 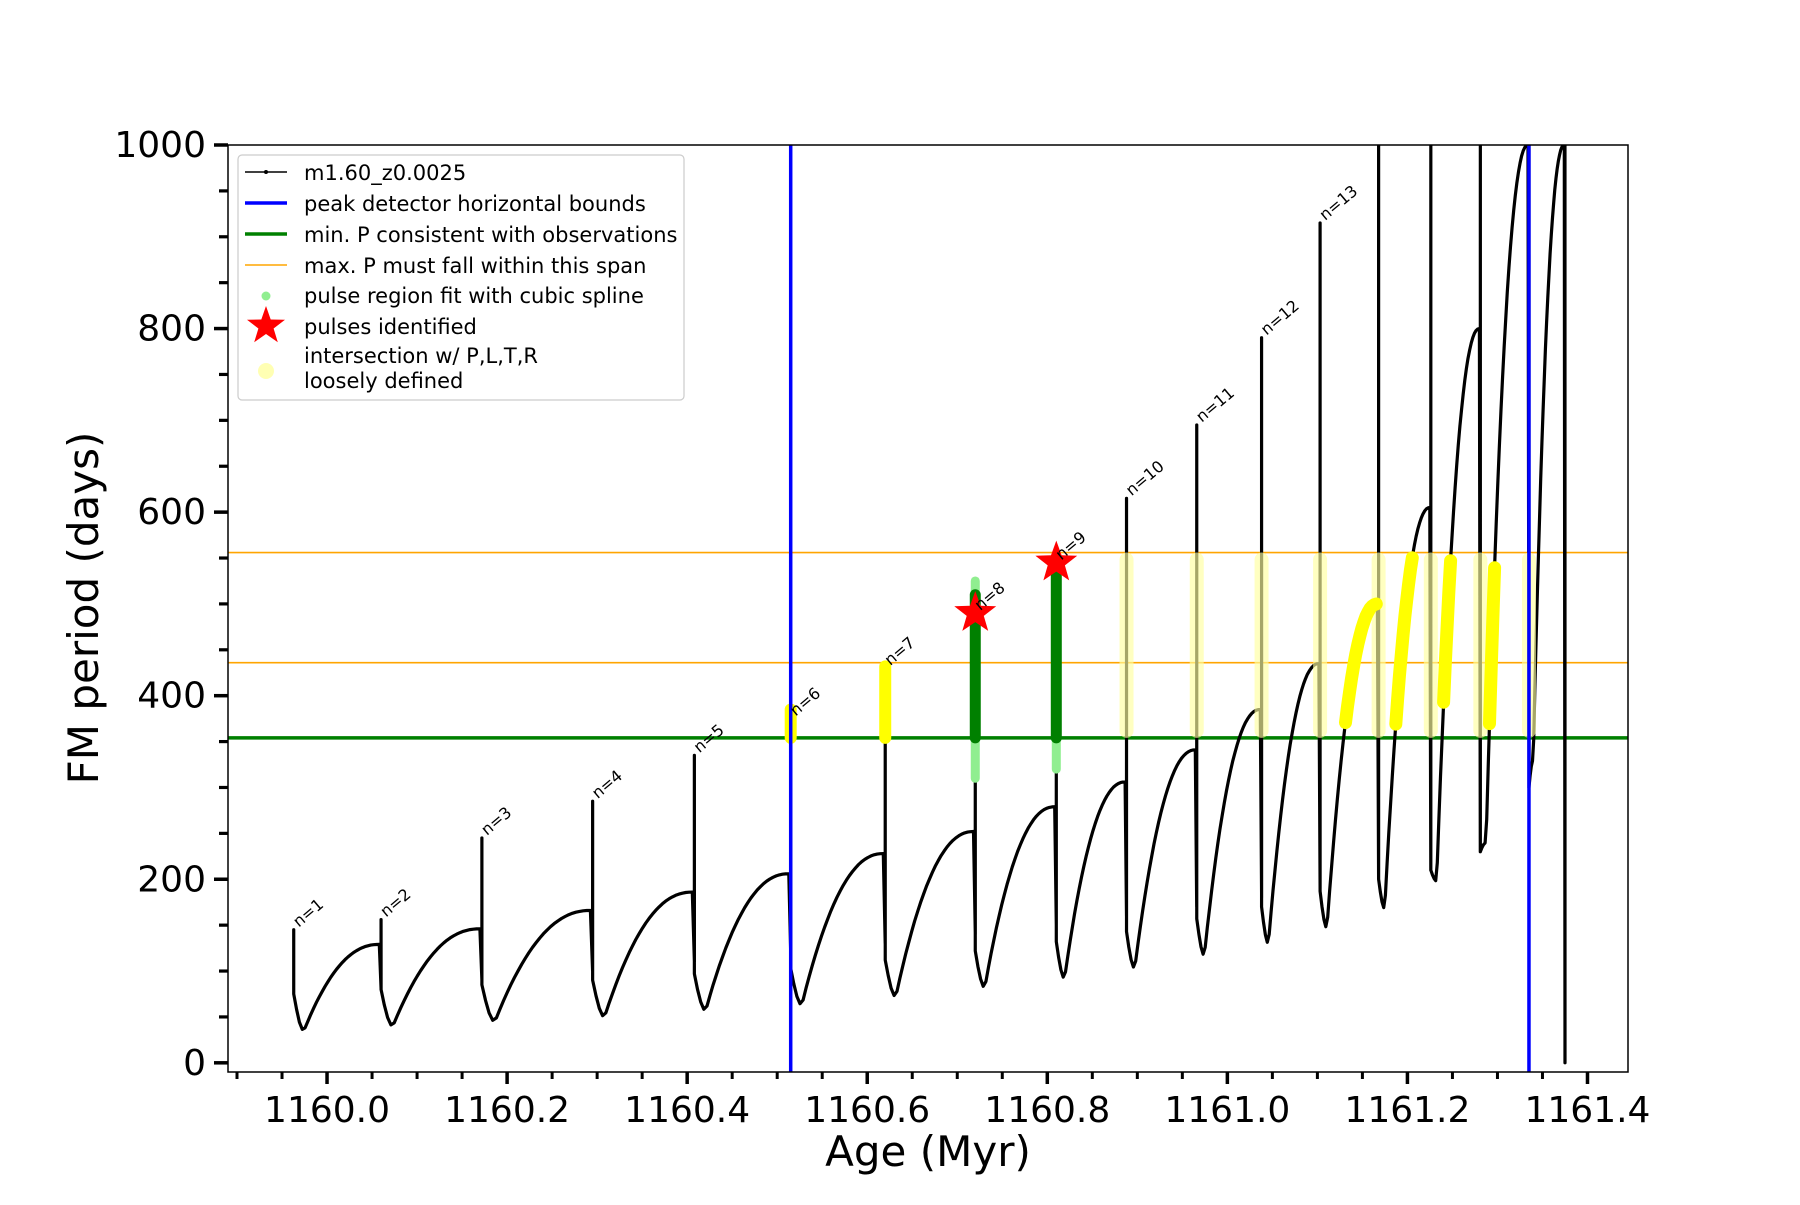 What do you see at coordinates (194, 1063) in the screenshot?
I see `y-tick-label: 0` at bounding box center [194, 1063].